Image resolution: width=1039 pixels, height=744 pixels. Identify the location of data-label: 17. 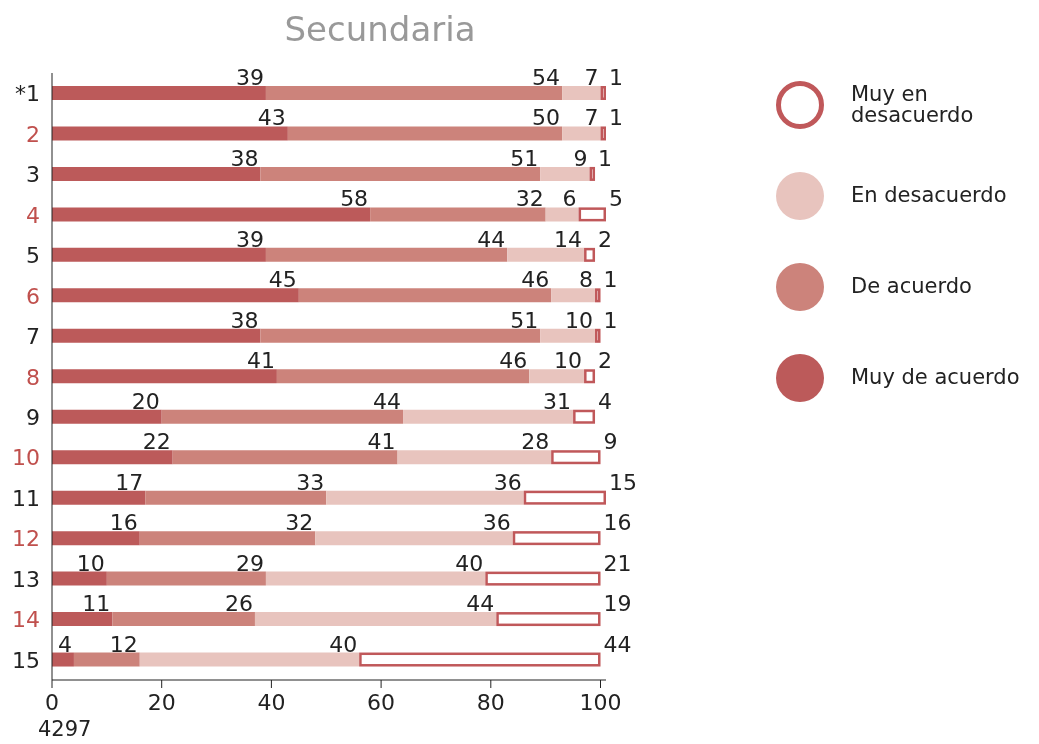
(129, 482).